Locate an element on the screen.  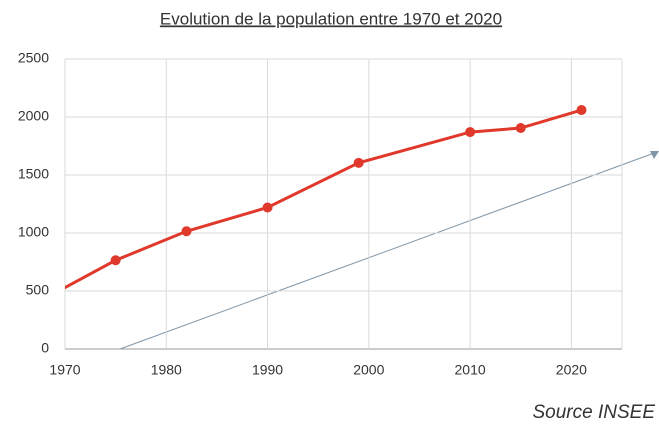
y-tick-label: 2000 is located at coordinates (33, 116).